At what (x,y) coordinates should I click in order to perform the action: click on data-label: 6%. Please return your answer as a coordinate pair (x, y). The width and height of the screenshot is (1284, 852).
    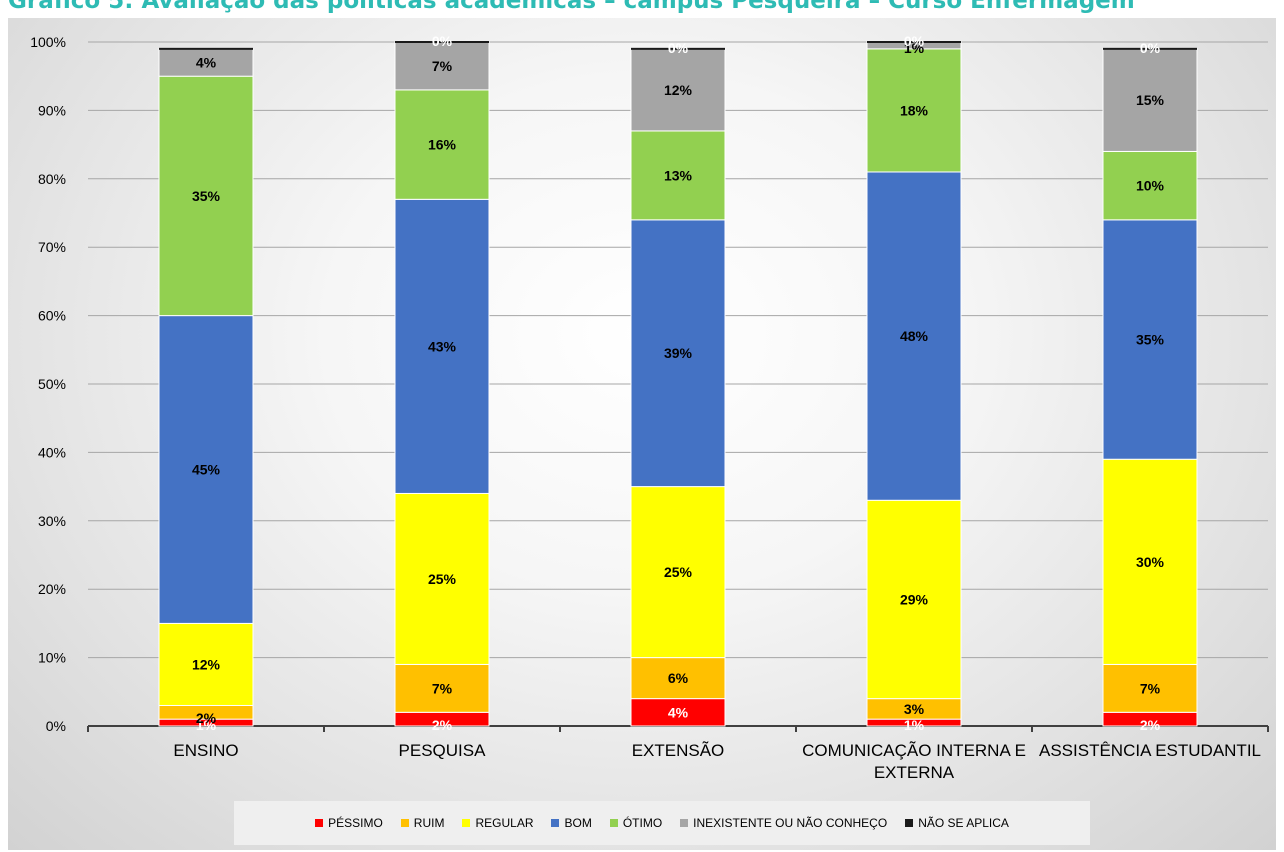
    Looking at the image, I should click on (678, 678).